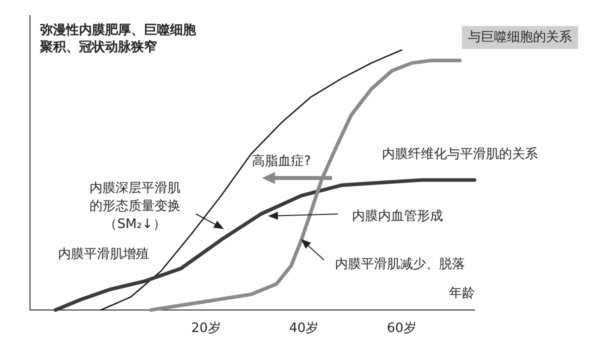 The image size is (595, 339). I want to click on x-axis-title: 年龄, so click(462, 293).